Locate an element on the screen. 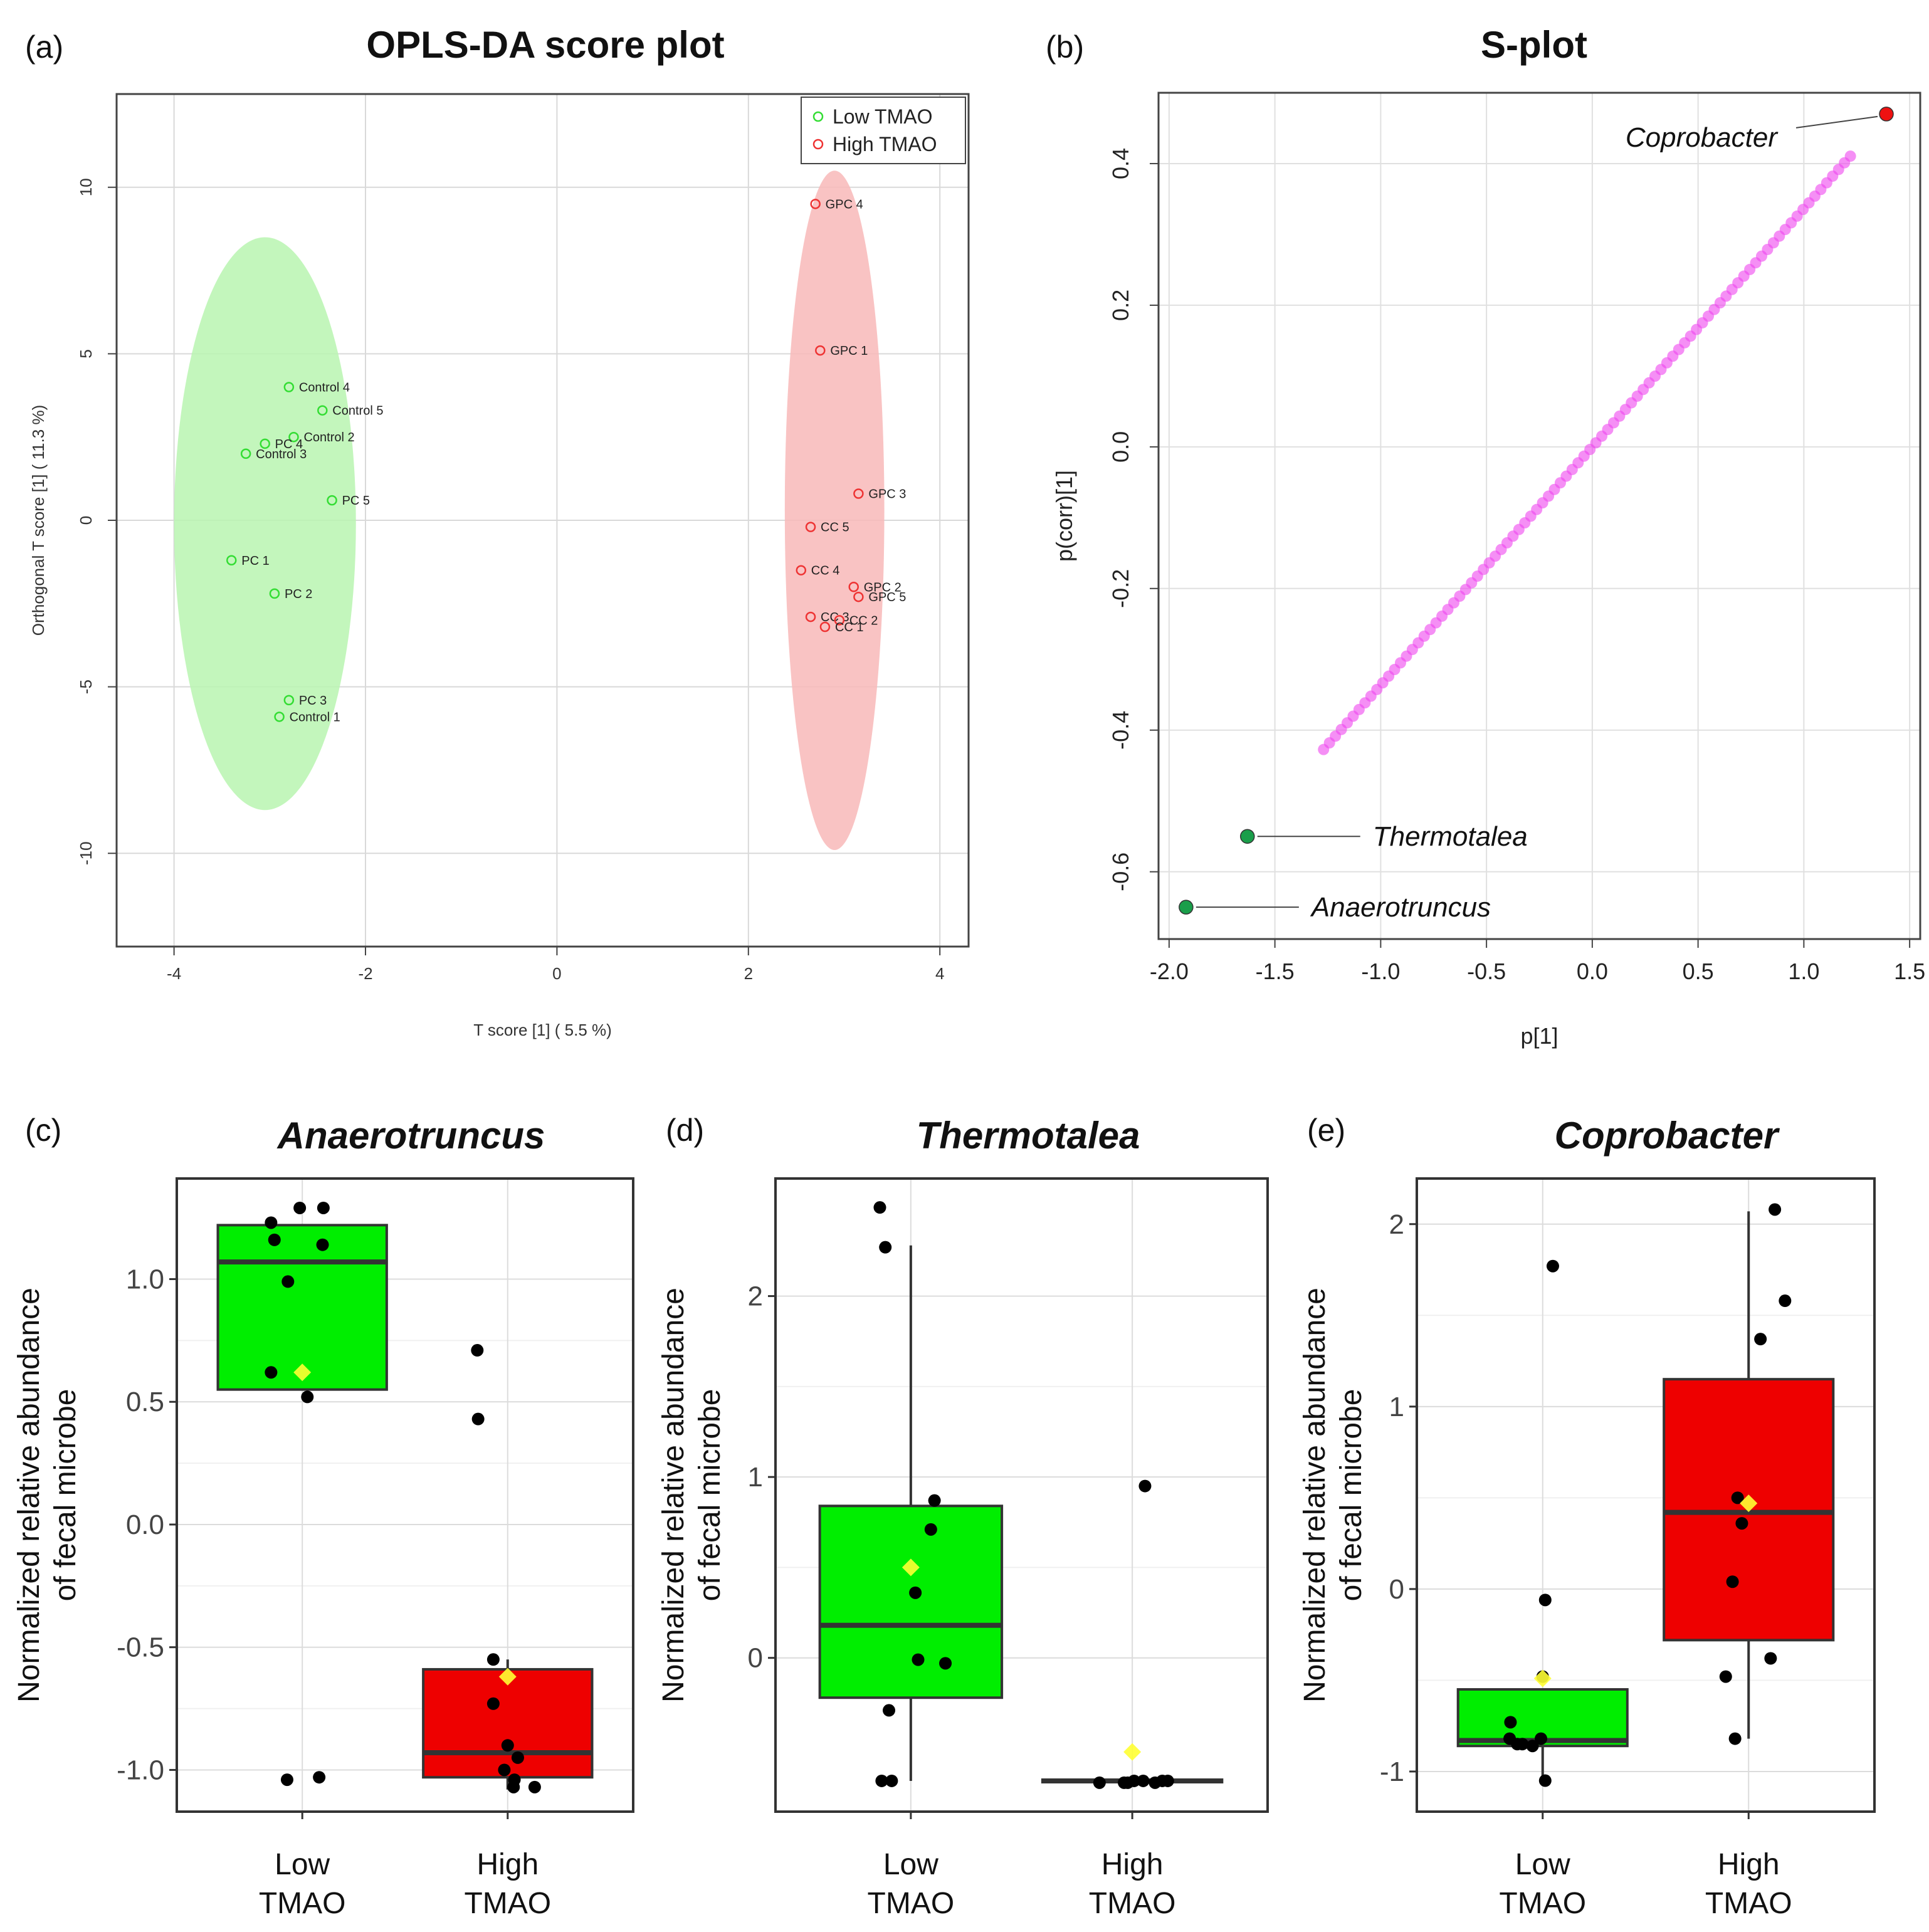  x-tick-label: -2.0 is located at coordinates (1169, 971).